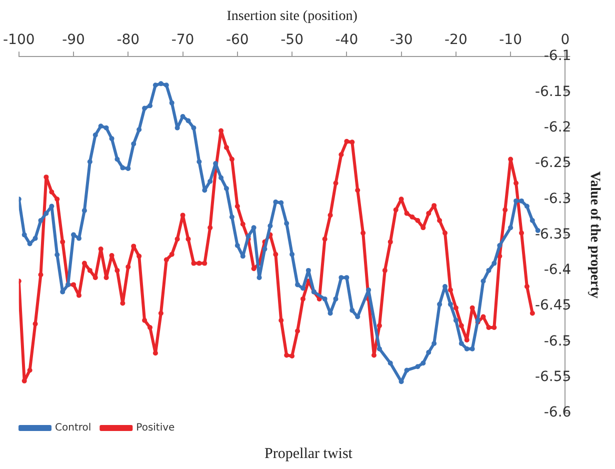  I want to click on y-tick-label: -6.15, so click(553, 92).